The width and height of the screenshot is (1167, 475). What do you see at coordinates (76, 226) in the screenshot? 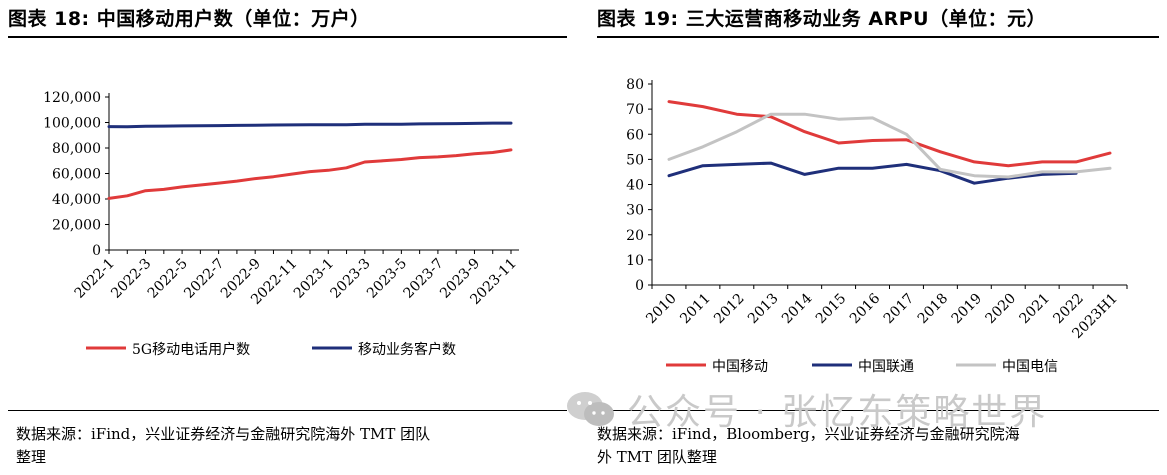
I see `y-tick-label: 20,000` at bounding box center [76, 226].